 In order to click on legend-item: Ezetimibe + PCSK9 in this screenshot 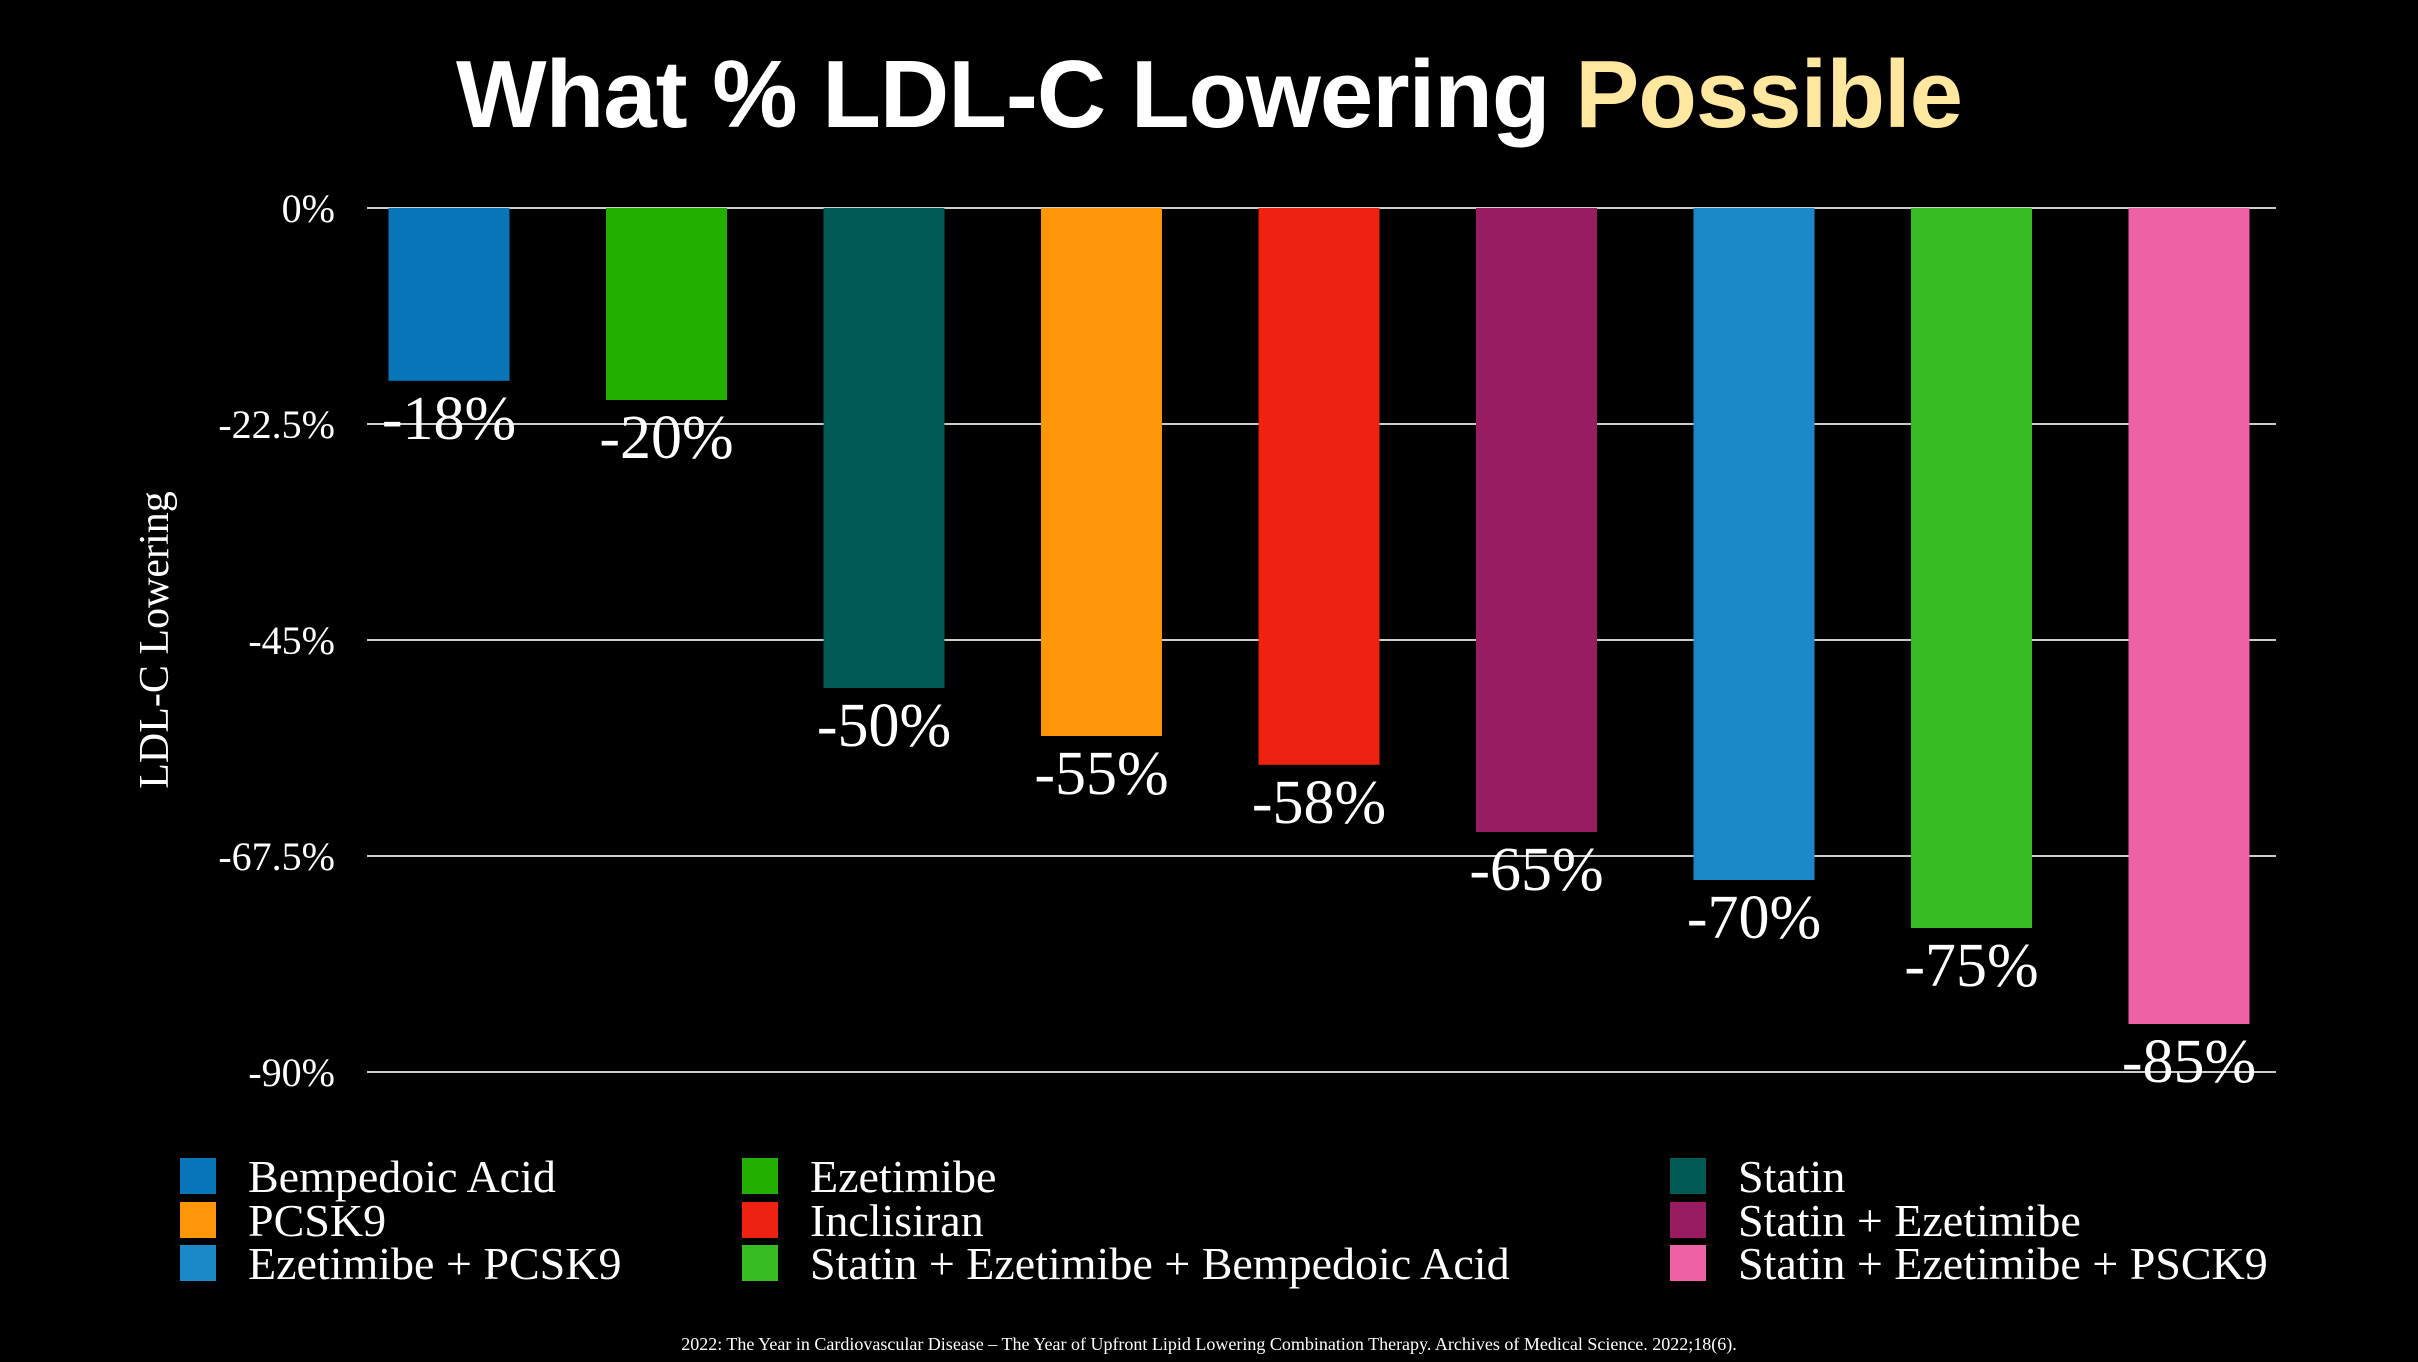, I will do `click(400, 1263)`.